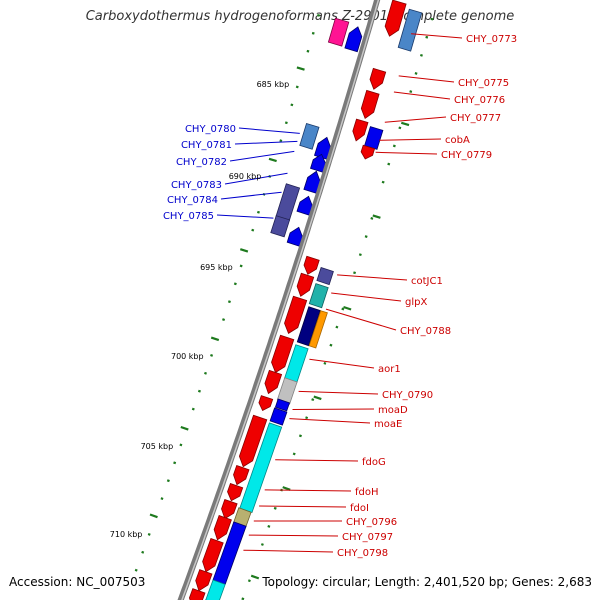  What do you see at coordinates (229, 509) in the screenshot?
I see `gene-fdoi` at bounding box center [229, 509].